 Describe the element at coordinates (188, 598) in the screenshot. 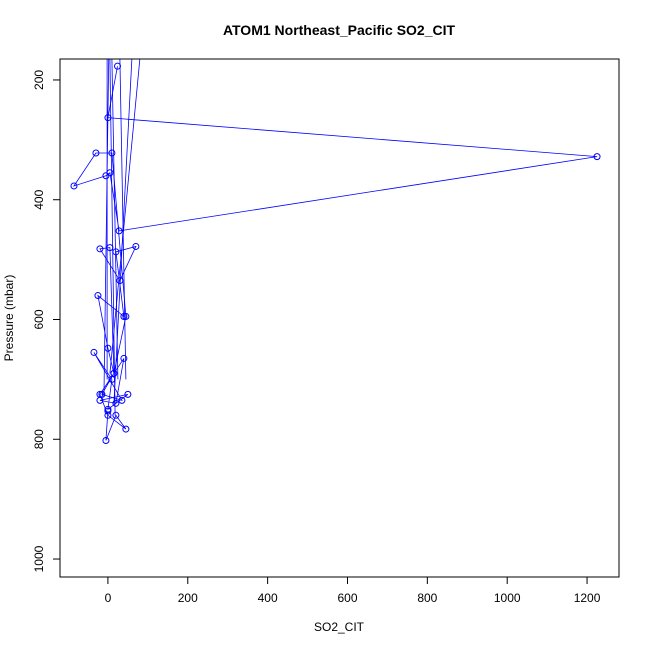

I see `x-tick-label: 200` at that location.